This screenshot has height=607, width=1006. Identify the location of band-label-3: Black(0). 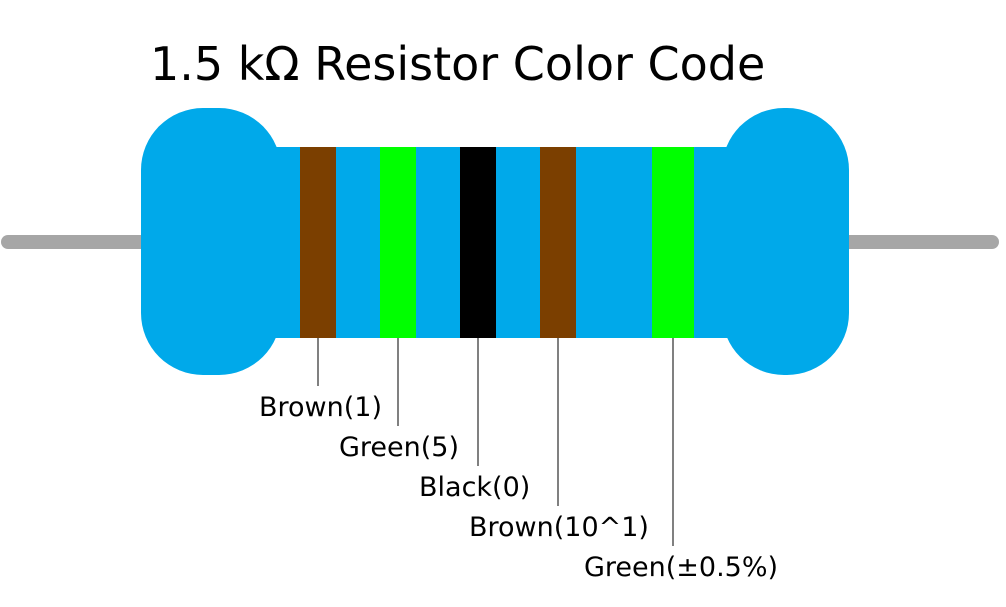
(474, 487).